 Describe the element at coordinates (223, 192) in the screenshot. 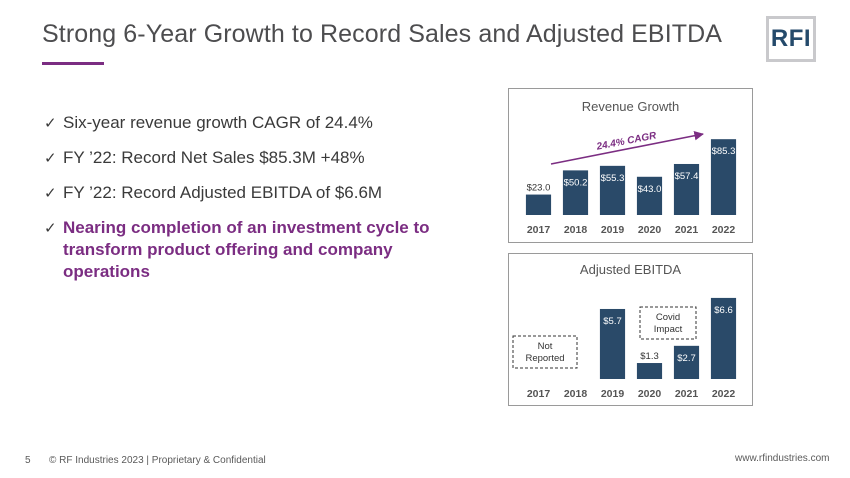

I see `bullet-text: FY ’22: Record Adjusted EBITDA of $6.6M` at that location.